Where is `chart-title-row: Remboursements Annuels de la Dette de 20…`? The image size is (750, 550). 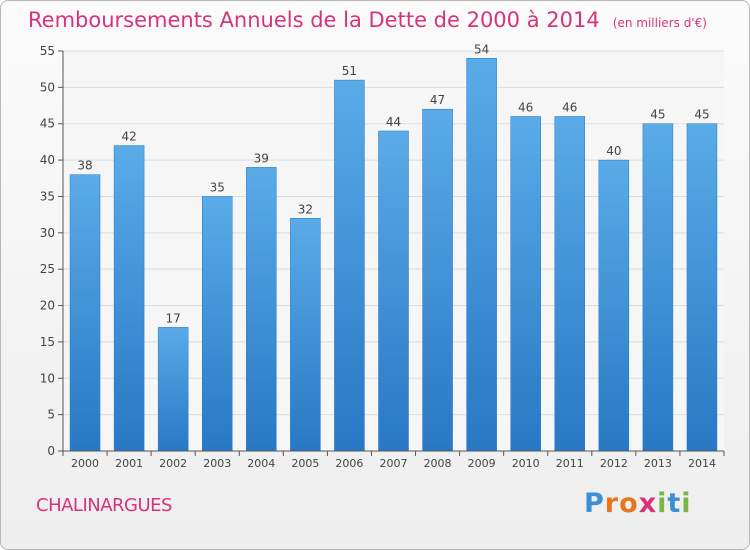 chart-title-row: Remboursements Annuels de la Dette de 20… is located at coordinates (367, 20).